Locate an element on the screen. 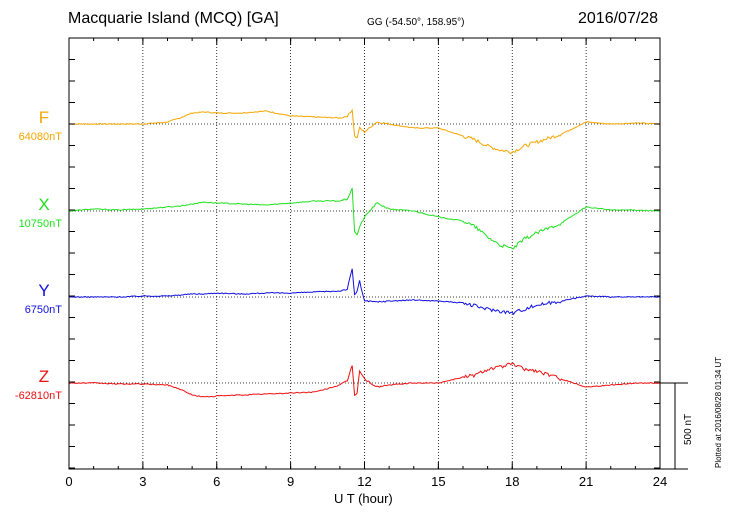 Image resolution: width=730 pixels, height=520 pixels. series-baseline-y: 6750nT is located at coordinates (44, 310).